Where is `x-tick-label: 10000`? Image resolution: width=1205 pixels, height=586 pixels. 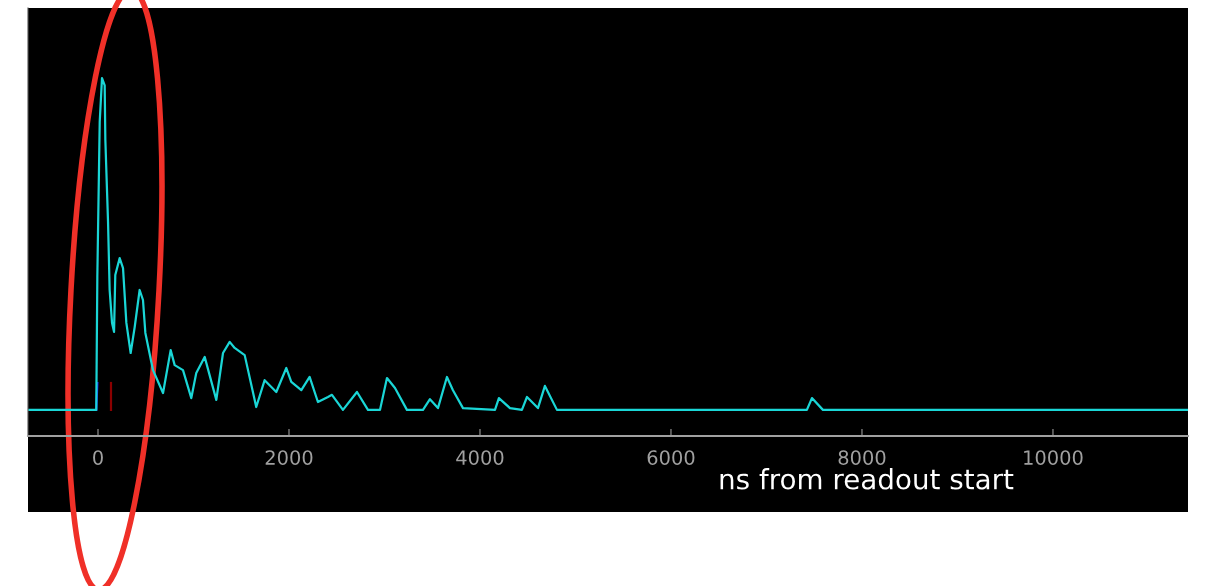 x-tick-label: 10000 is located at coordinates (1053, 457).